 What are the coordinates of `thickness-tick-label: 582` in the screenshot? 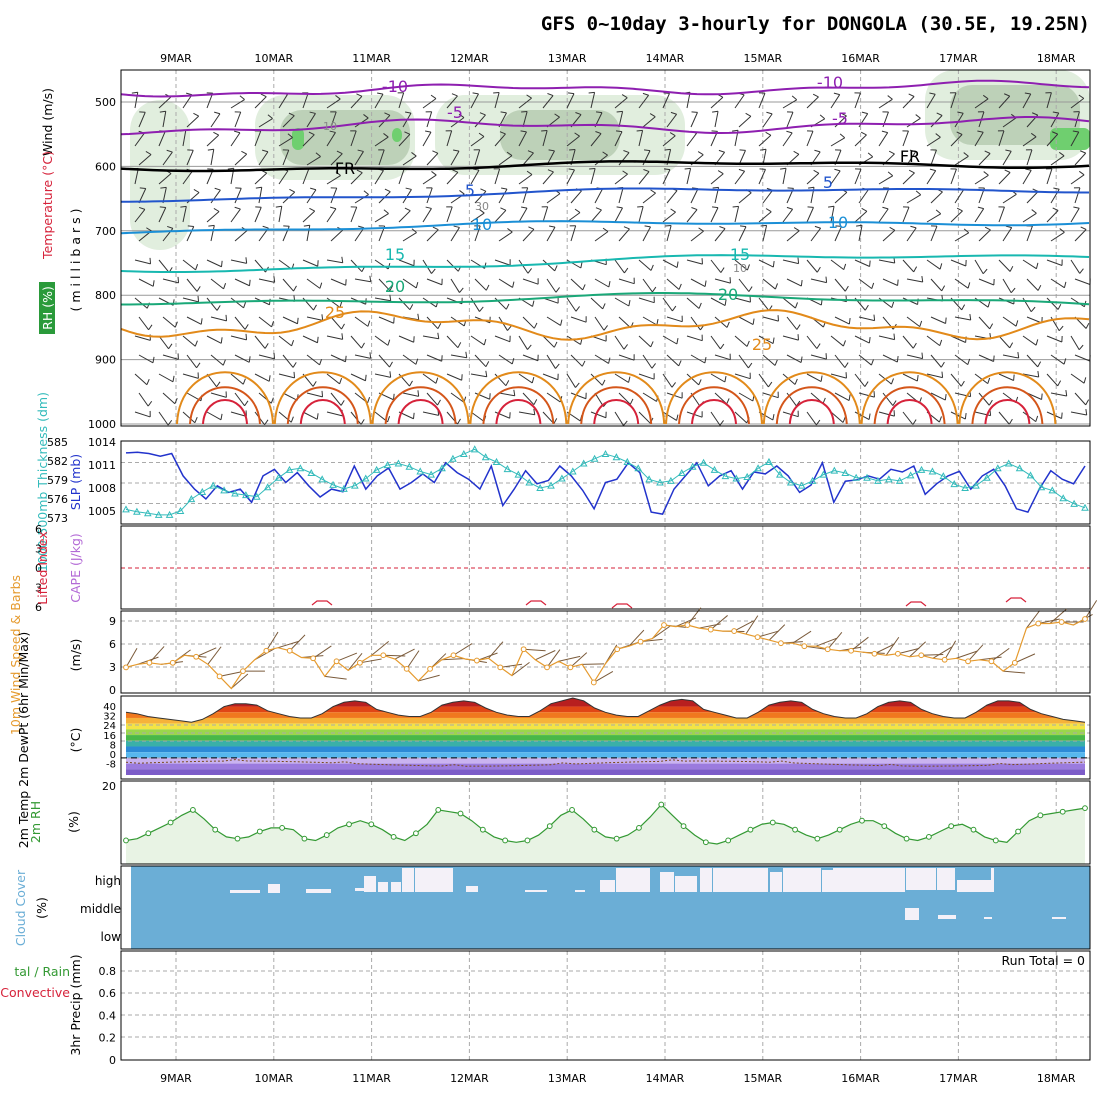 It's located at (57, 461).